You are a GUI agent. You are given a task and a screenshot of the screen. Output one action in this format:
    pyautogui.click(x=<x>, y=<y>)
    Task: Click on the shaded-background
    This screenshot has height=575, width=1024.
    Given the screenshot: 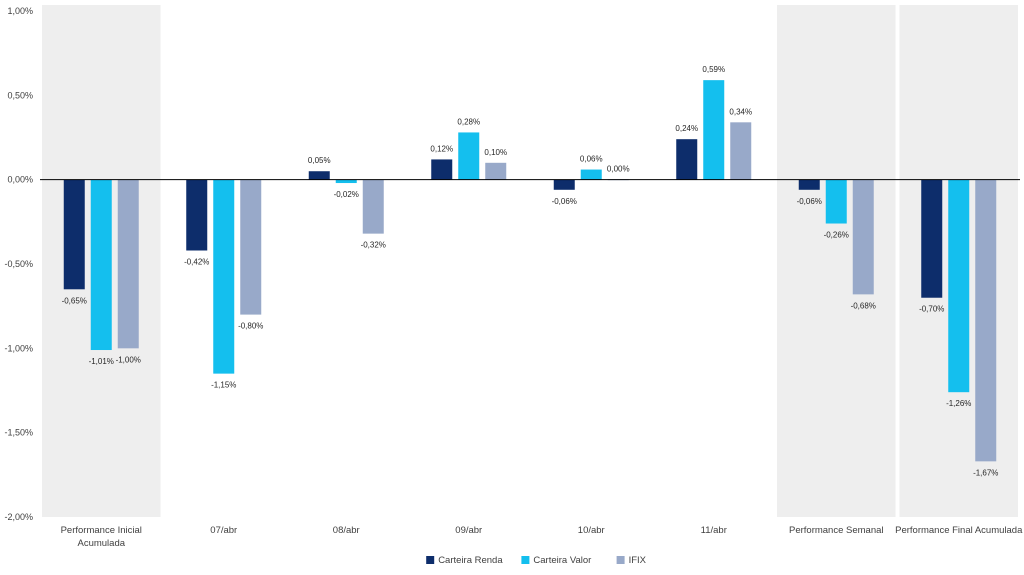 What is the action you would take?
    pyautogui.click(x=836, y=261)
    